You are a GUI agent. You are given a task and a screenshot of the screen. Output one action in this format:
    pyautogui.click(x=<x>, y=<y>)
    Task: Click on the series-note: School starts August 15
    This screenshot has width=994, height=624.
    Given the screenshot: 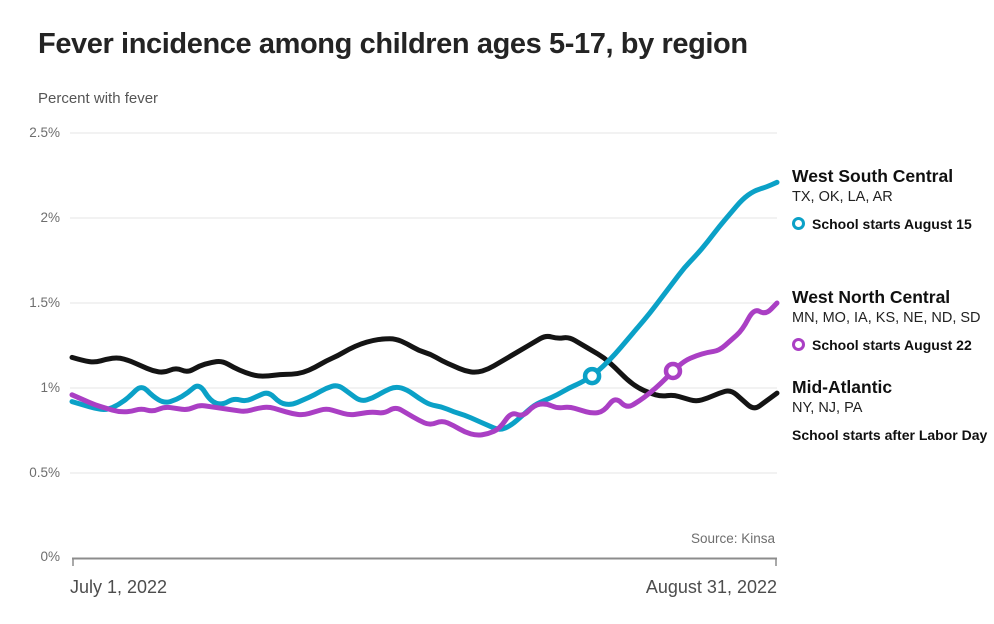 What is the action you would take?
    pyautogui.click(x=893, y=224)
    